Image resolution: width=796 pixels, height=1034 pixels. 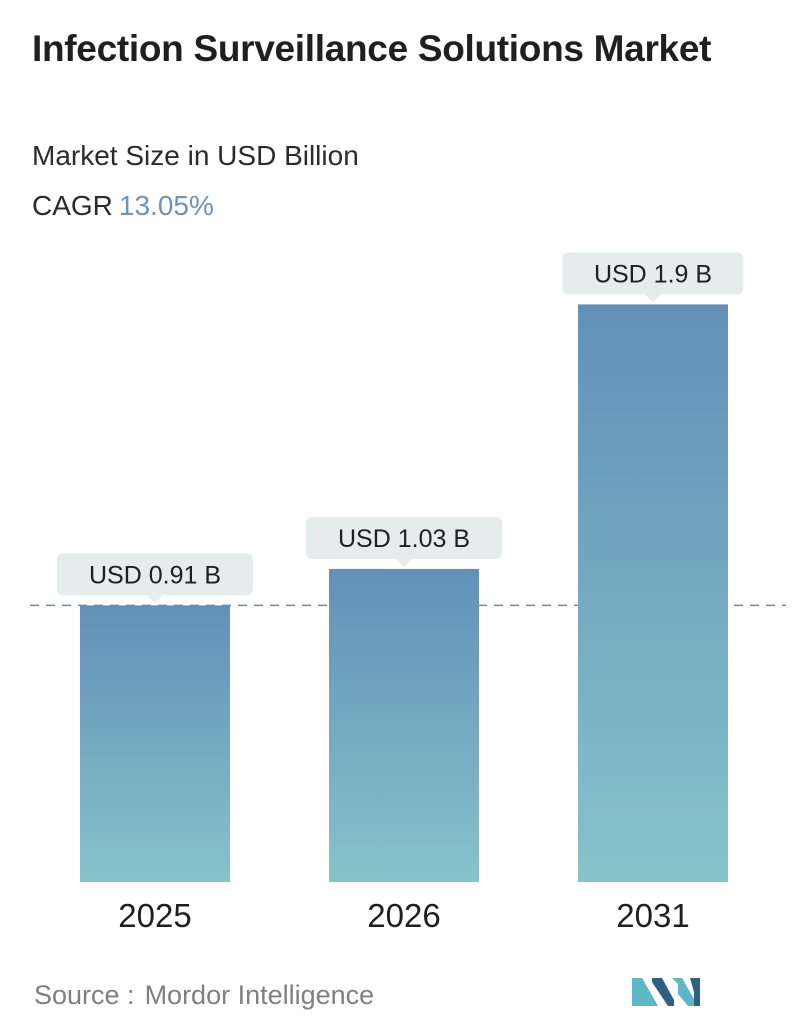 I want to click on data-label-2025: USD 0.91 B, so click(x=155, y=578).